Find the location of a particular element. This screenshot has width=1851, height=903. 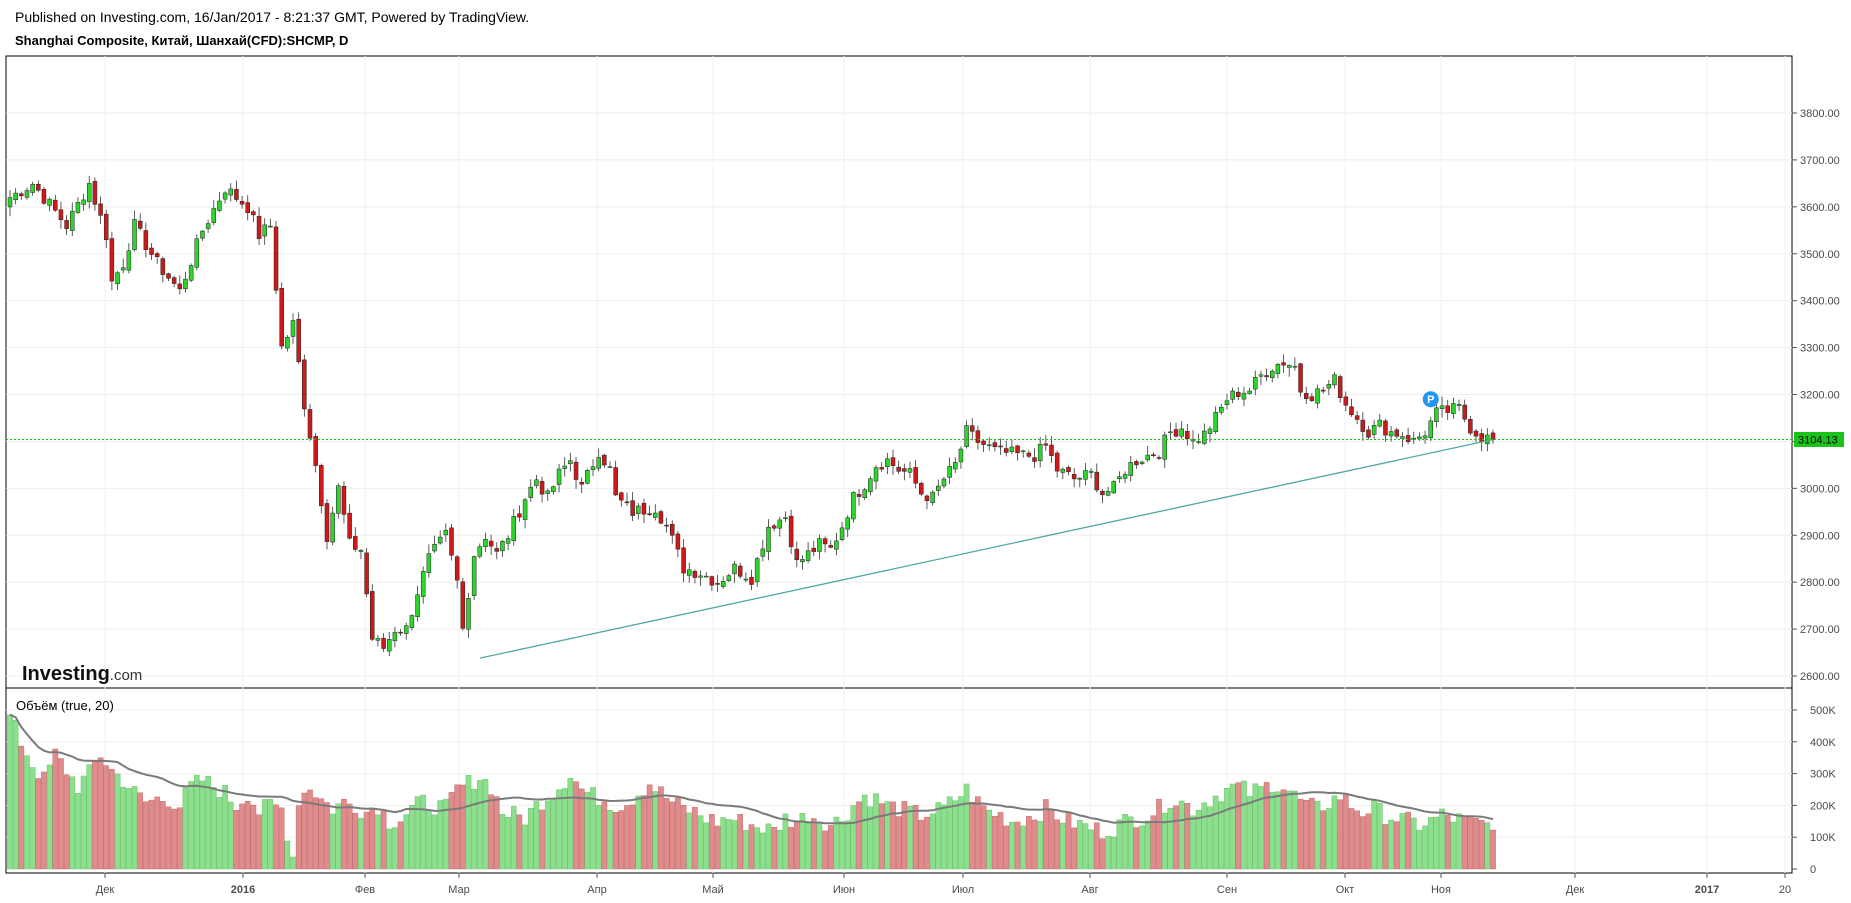

last-price-label: 3104.13 is located at coordinates (1818, 440).